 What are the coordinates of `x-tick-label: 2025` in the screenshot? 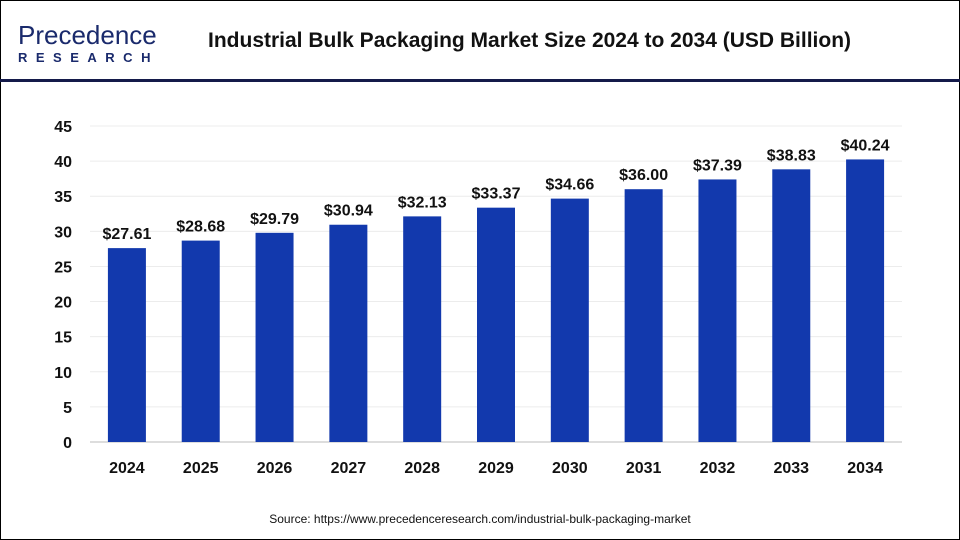 It's located at (201, 468).